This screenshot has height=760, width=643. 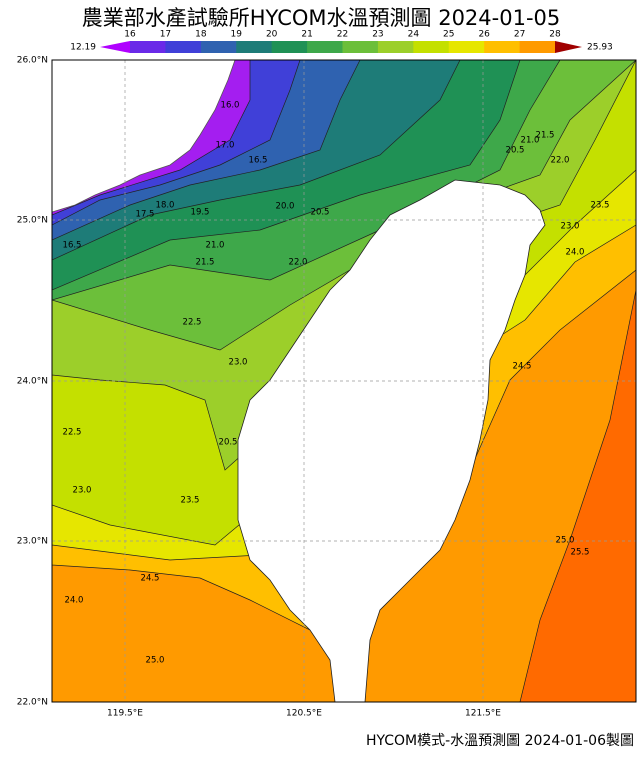 I want to click on contour-label: 19.5, so click(x=200, y=213).